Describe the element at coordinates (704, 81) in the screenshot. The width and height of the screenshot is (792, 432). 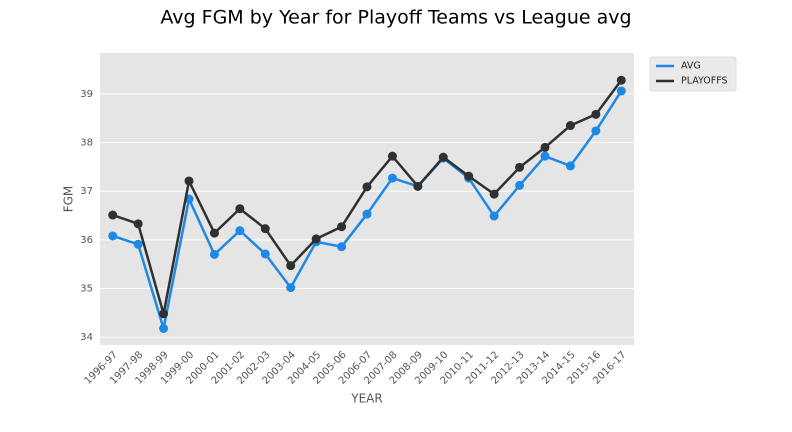
I see `legend-label: PLAYOFFS` at that location.